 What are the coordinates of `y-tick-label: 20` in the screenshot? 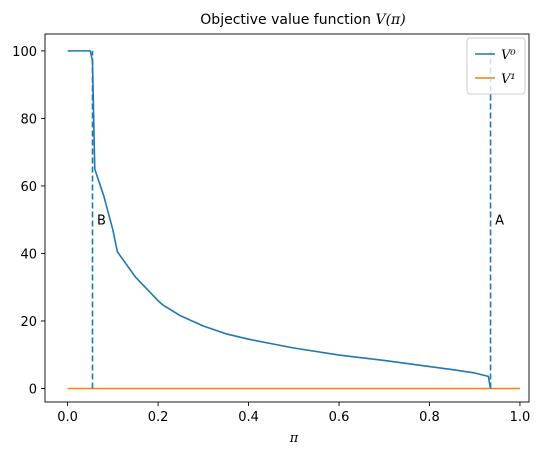 It's located at (28, 322).